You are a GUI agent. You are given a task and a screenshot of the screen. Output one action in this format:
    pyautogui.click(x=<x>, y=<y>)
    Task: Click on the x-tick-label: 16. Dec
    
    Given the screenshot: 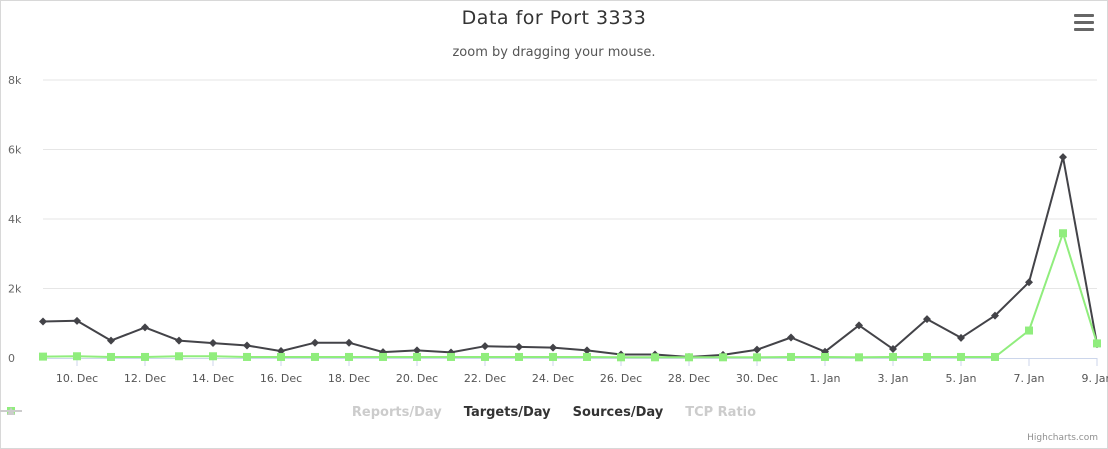 What is the action you would take?
    pyautogui.click(x=281, y=378)
    